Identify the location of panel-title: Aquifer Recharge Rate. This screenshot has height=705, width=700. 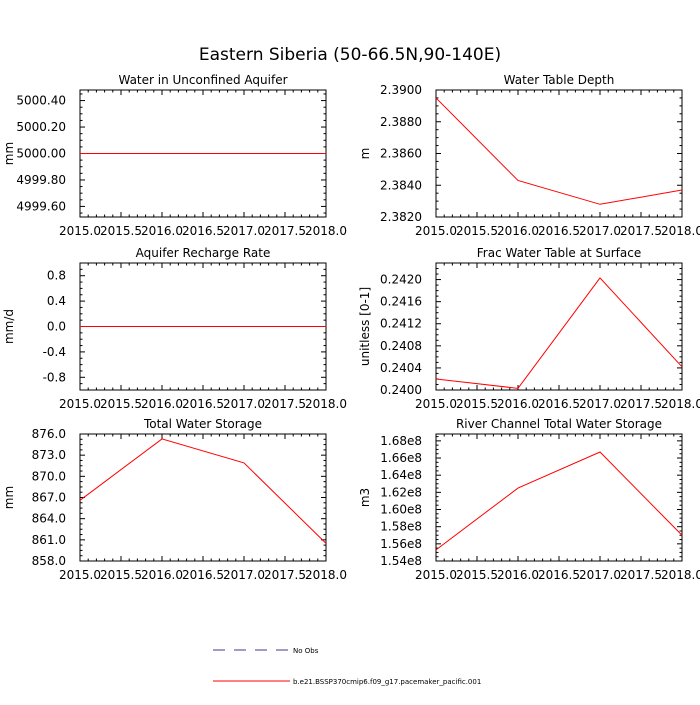
(203, 253).